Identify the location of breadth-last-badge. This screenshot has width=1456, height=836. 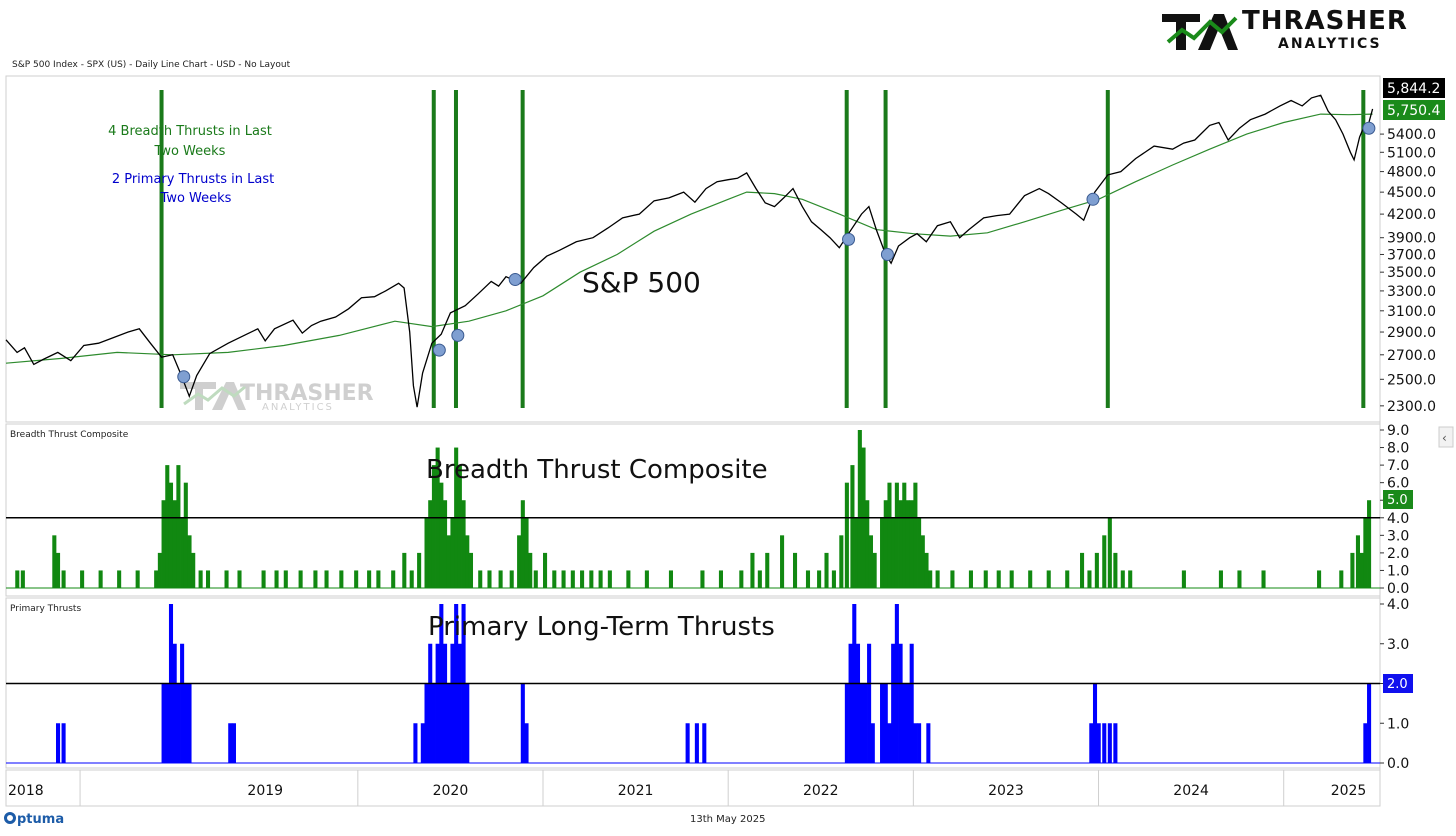
(1398, 499).